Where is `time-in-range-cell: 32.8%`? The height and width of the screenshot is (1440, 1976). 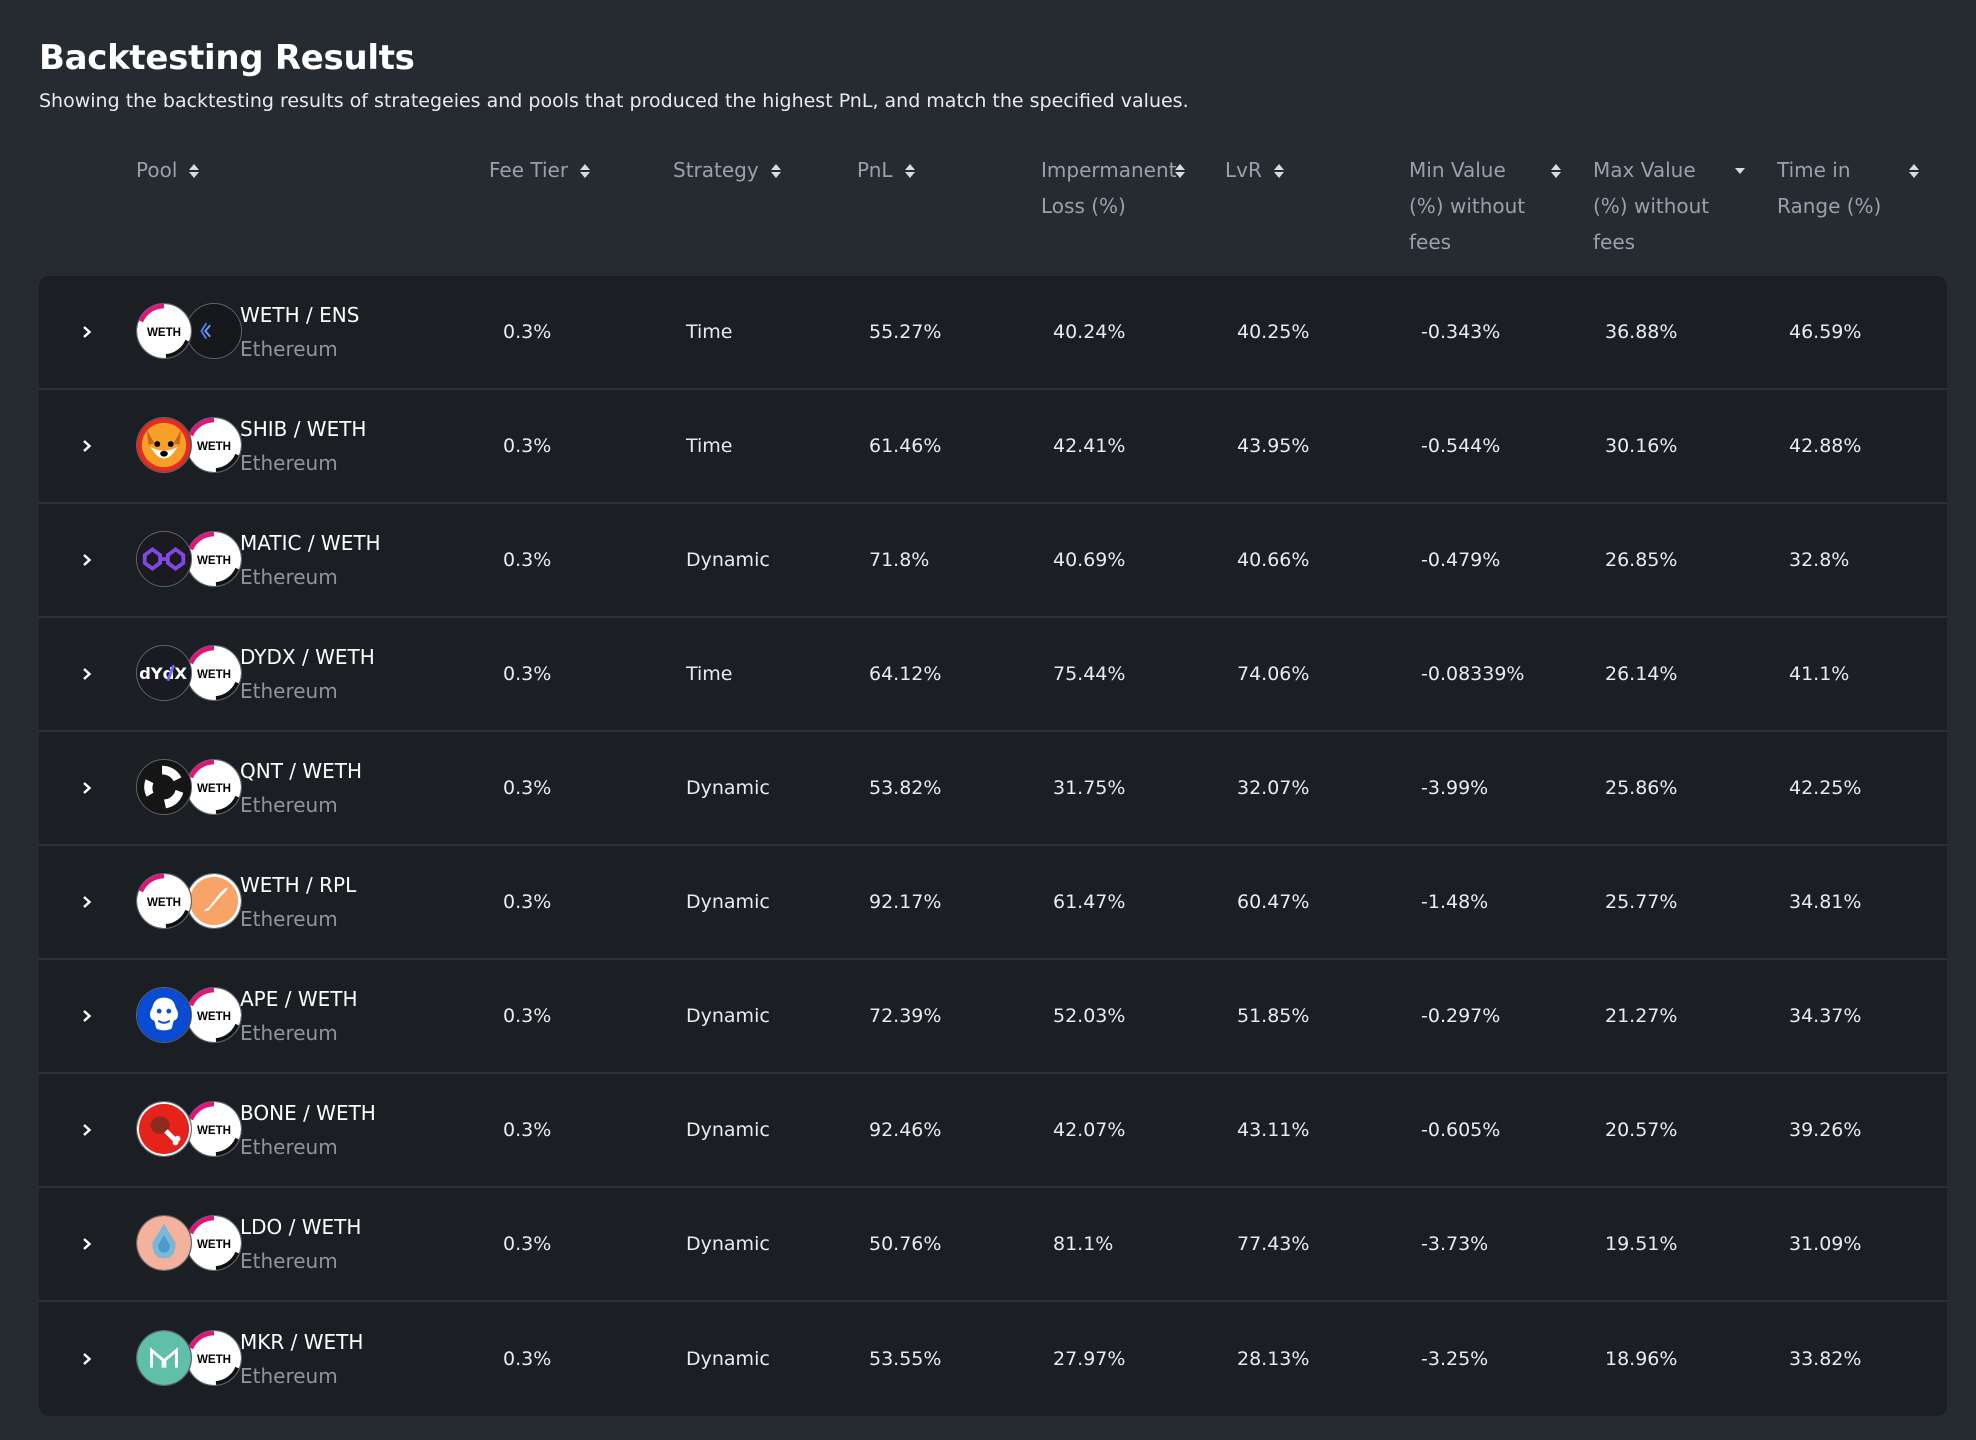
time-in-range-cell: 32.8% is located at coordinates (1819, 560).